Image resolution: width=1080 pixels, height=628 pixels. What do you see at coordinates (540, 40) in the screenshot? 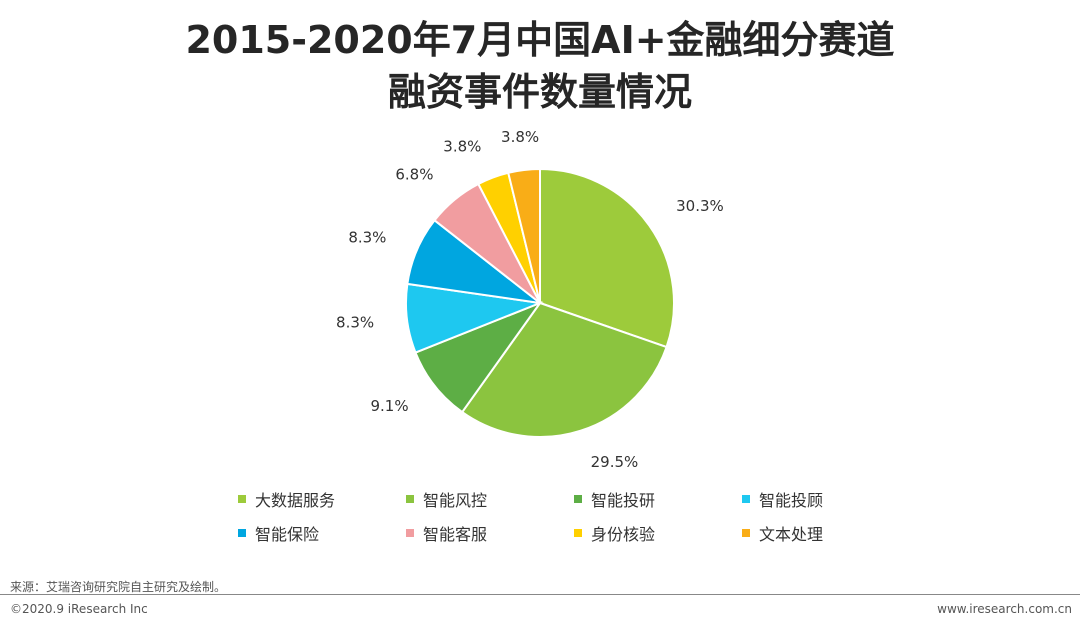
I see `chart-title-line-1: 2015-2020年7月中国AI+金融细分赛道` at bounding box center [540, 40].